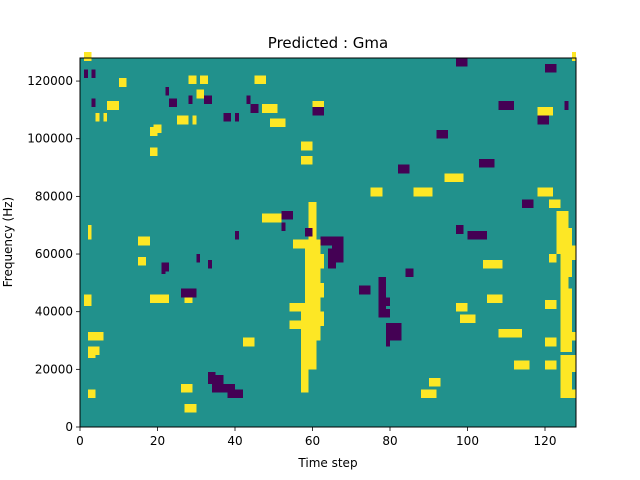  I want to click on x-tick-label: 40, so click(234, 441).